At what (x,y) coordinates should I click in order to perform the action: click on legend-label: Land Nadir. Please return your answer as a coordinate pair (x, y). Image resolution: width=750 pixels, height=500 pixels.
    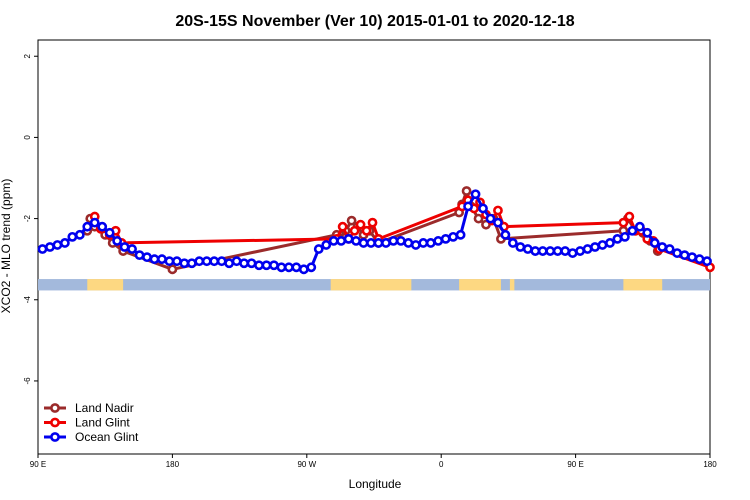
    Looking at the image, I should click on (104, 408).